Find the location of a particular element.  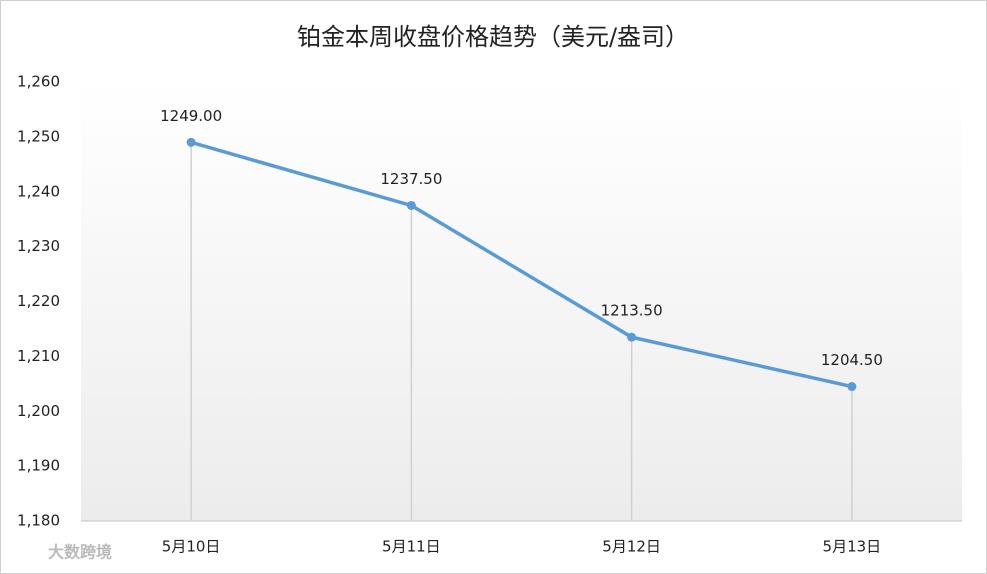

y-tick-label: 1,250 is located at coordinates (38, 136).